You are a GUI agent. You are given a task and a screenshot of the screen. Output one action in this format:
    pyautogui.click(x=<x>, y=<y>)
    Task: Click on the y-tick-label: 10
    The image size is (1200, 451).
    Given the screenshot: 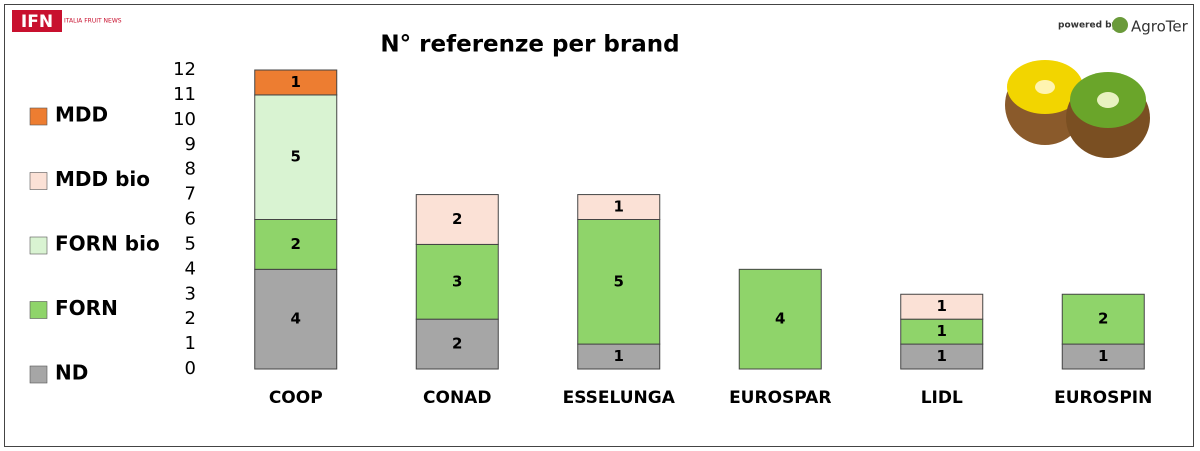 What is the action you would take?
    pyautogui.click(x=184, y=119)
    